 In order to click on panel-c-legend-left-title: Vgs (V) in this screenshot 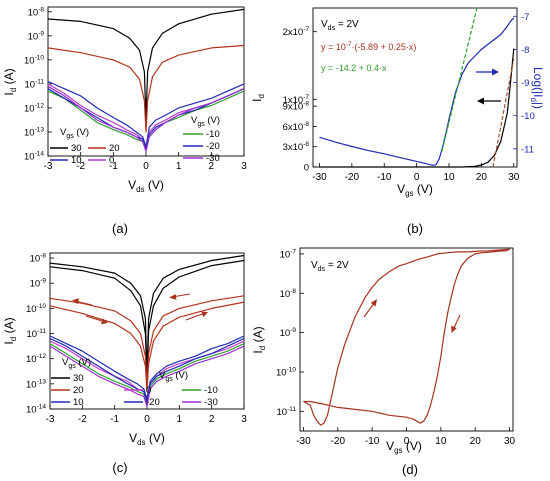, I will do `click(76, 363)`.